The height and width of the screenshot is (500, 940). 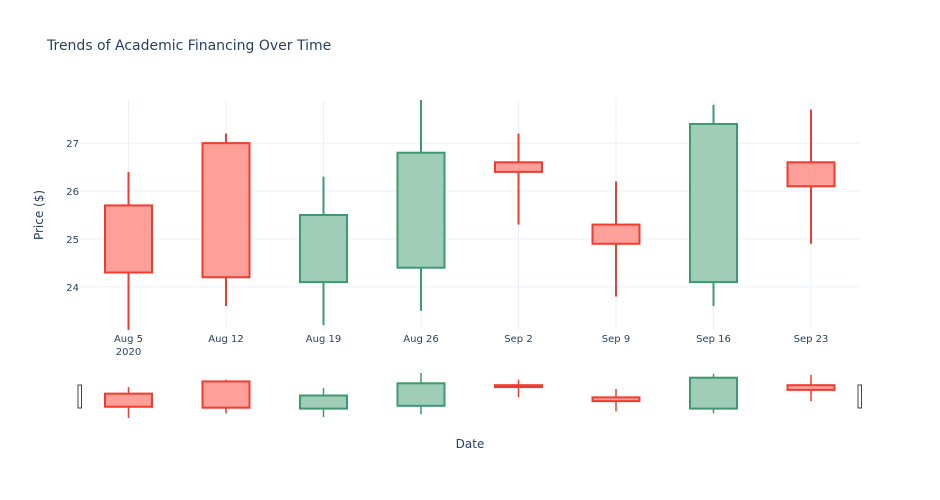 What do you see at coordinates (811, 339) in the screenshot?
I see `x-tick-label: Sep 23` at bounding box center [811, 339].